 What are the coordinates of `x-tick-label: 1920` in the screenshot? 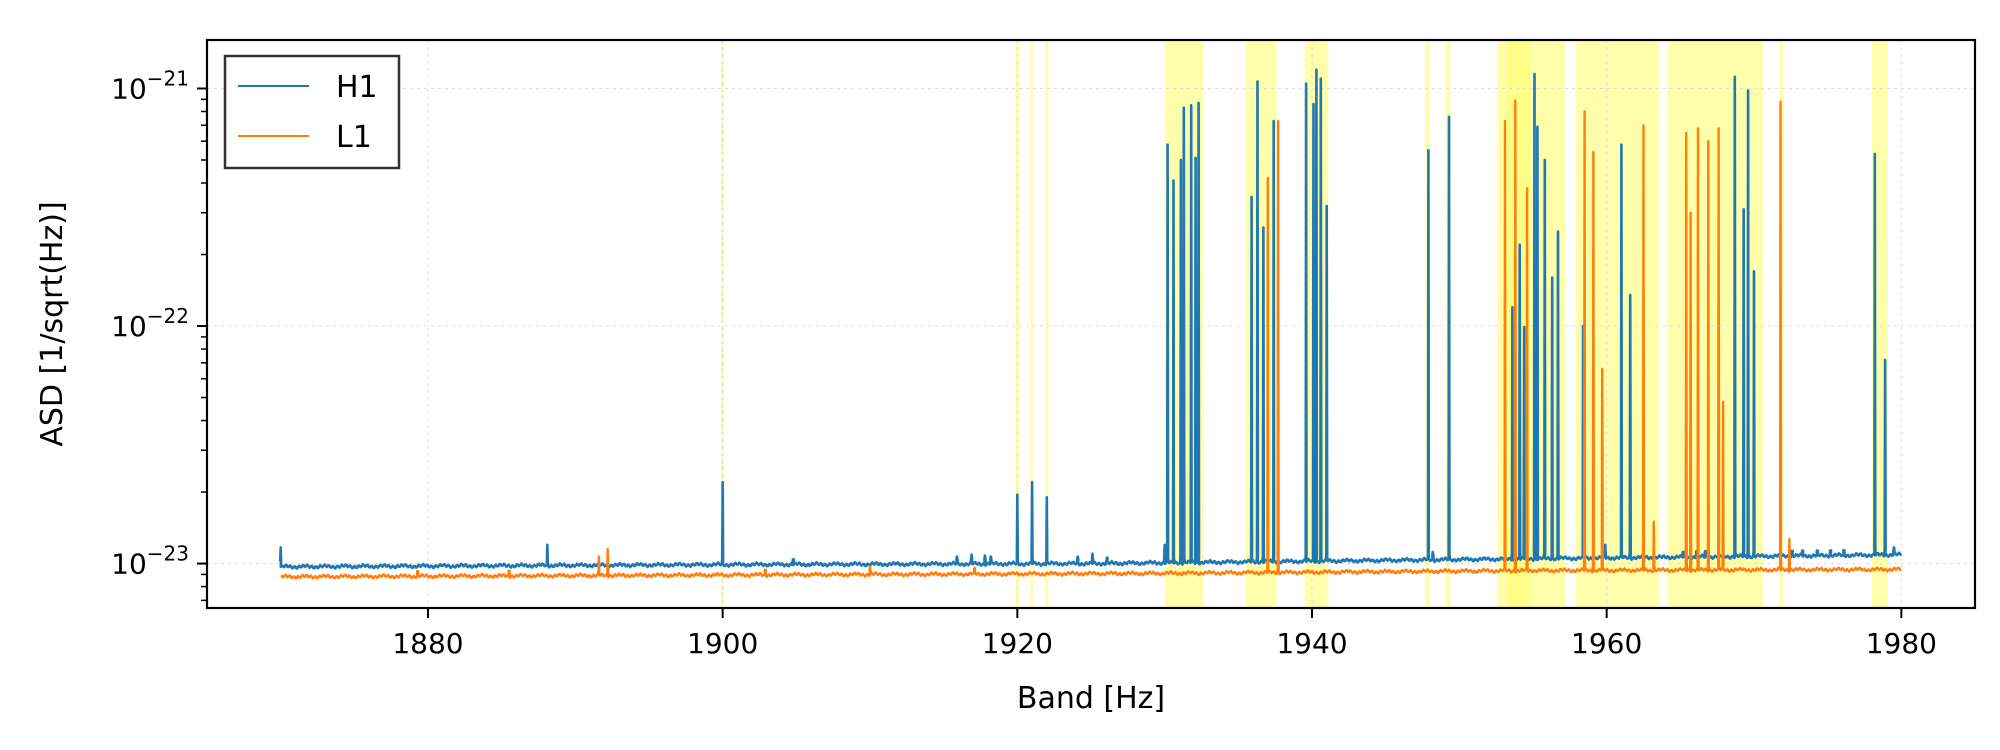 It's located at (1017, 643).